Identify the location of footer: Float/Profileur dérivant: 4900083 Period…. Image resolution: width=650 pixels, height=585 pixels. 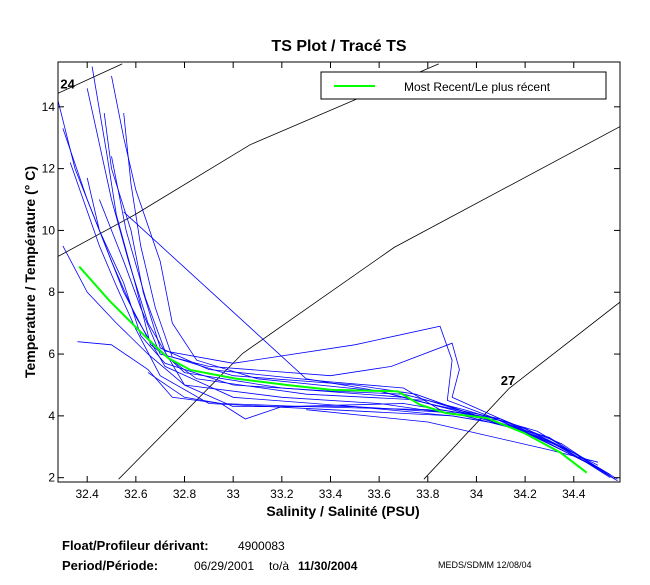
(297, 555).